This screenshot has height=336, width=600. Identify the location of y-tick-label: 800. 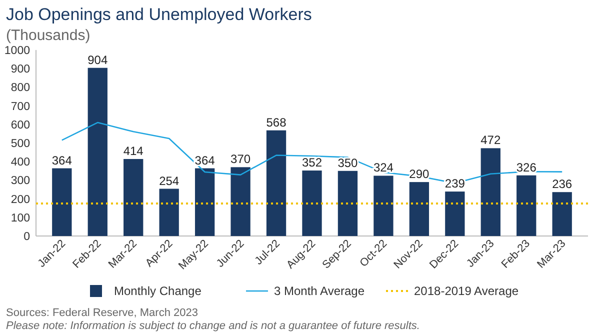
(20, 88).